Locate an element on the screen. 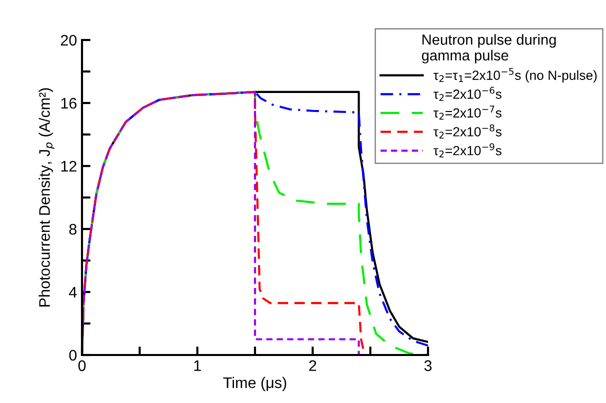 The image size is (606, 403). y-tick-label: 4 is located at coordinates (72, 292).